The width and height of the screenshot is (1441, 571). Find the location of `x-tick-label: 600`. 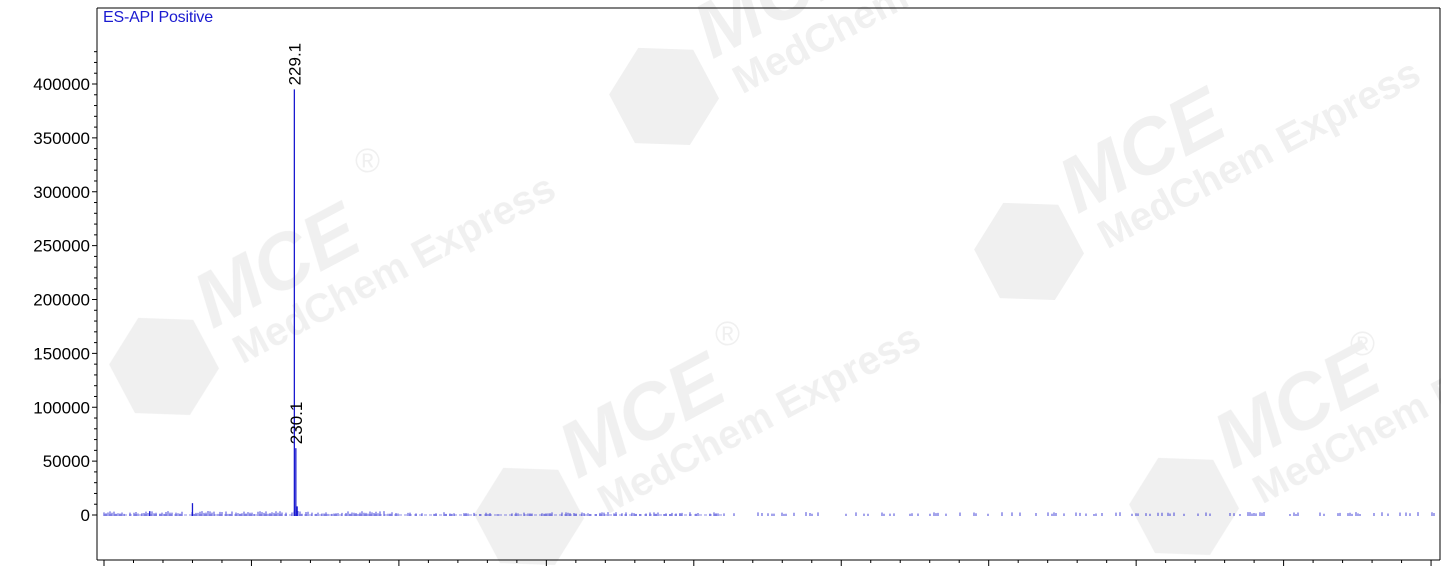

x-tick-label: 600 is located at coordinates (841, 569).